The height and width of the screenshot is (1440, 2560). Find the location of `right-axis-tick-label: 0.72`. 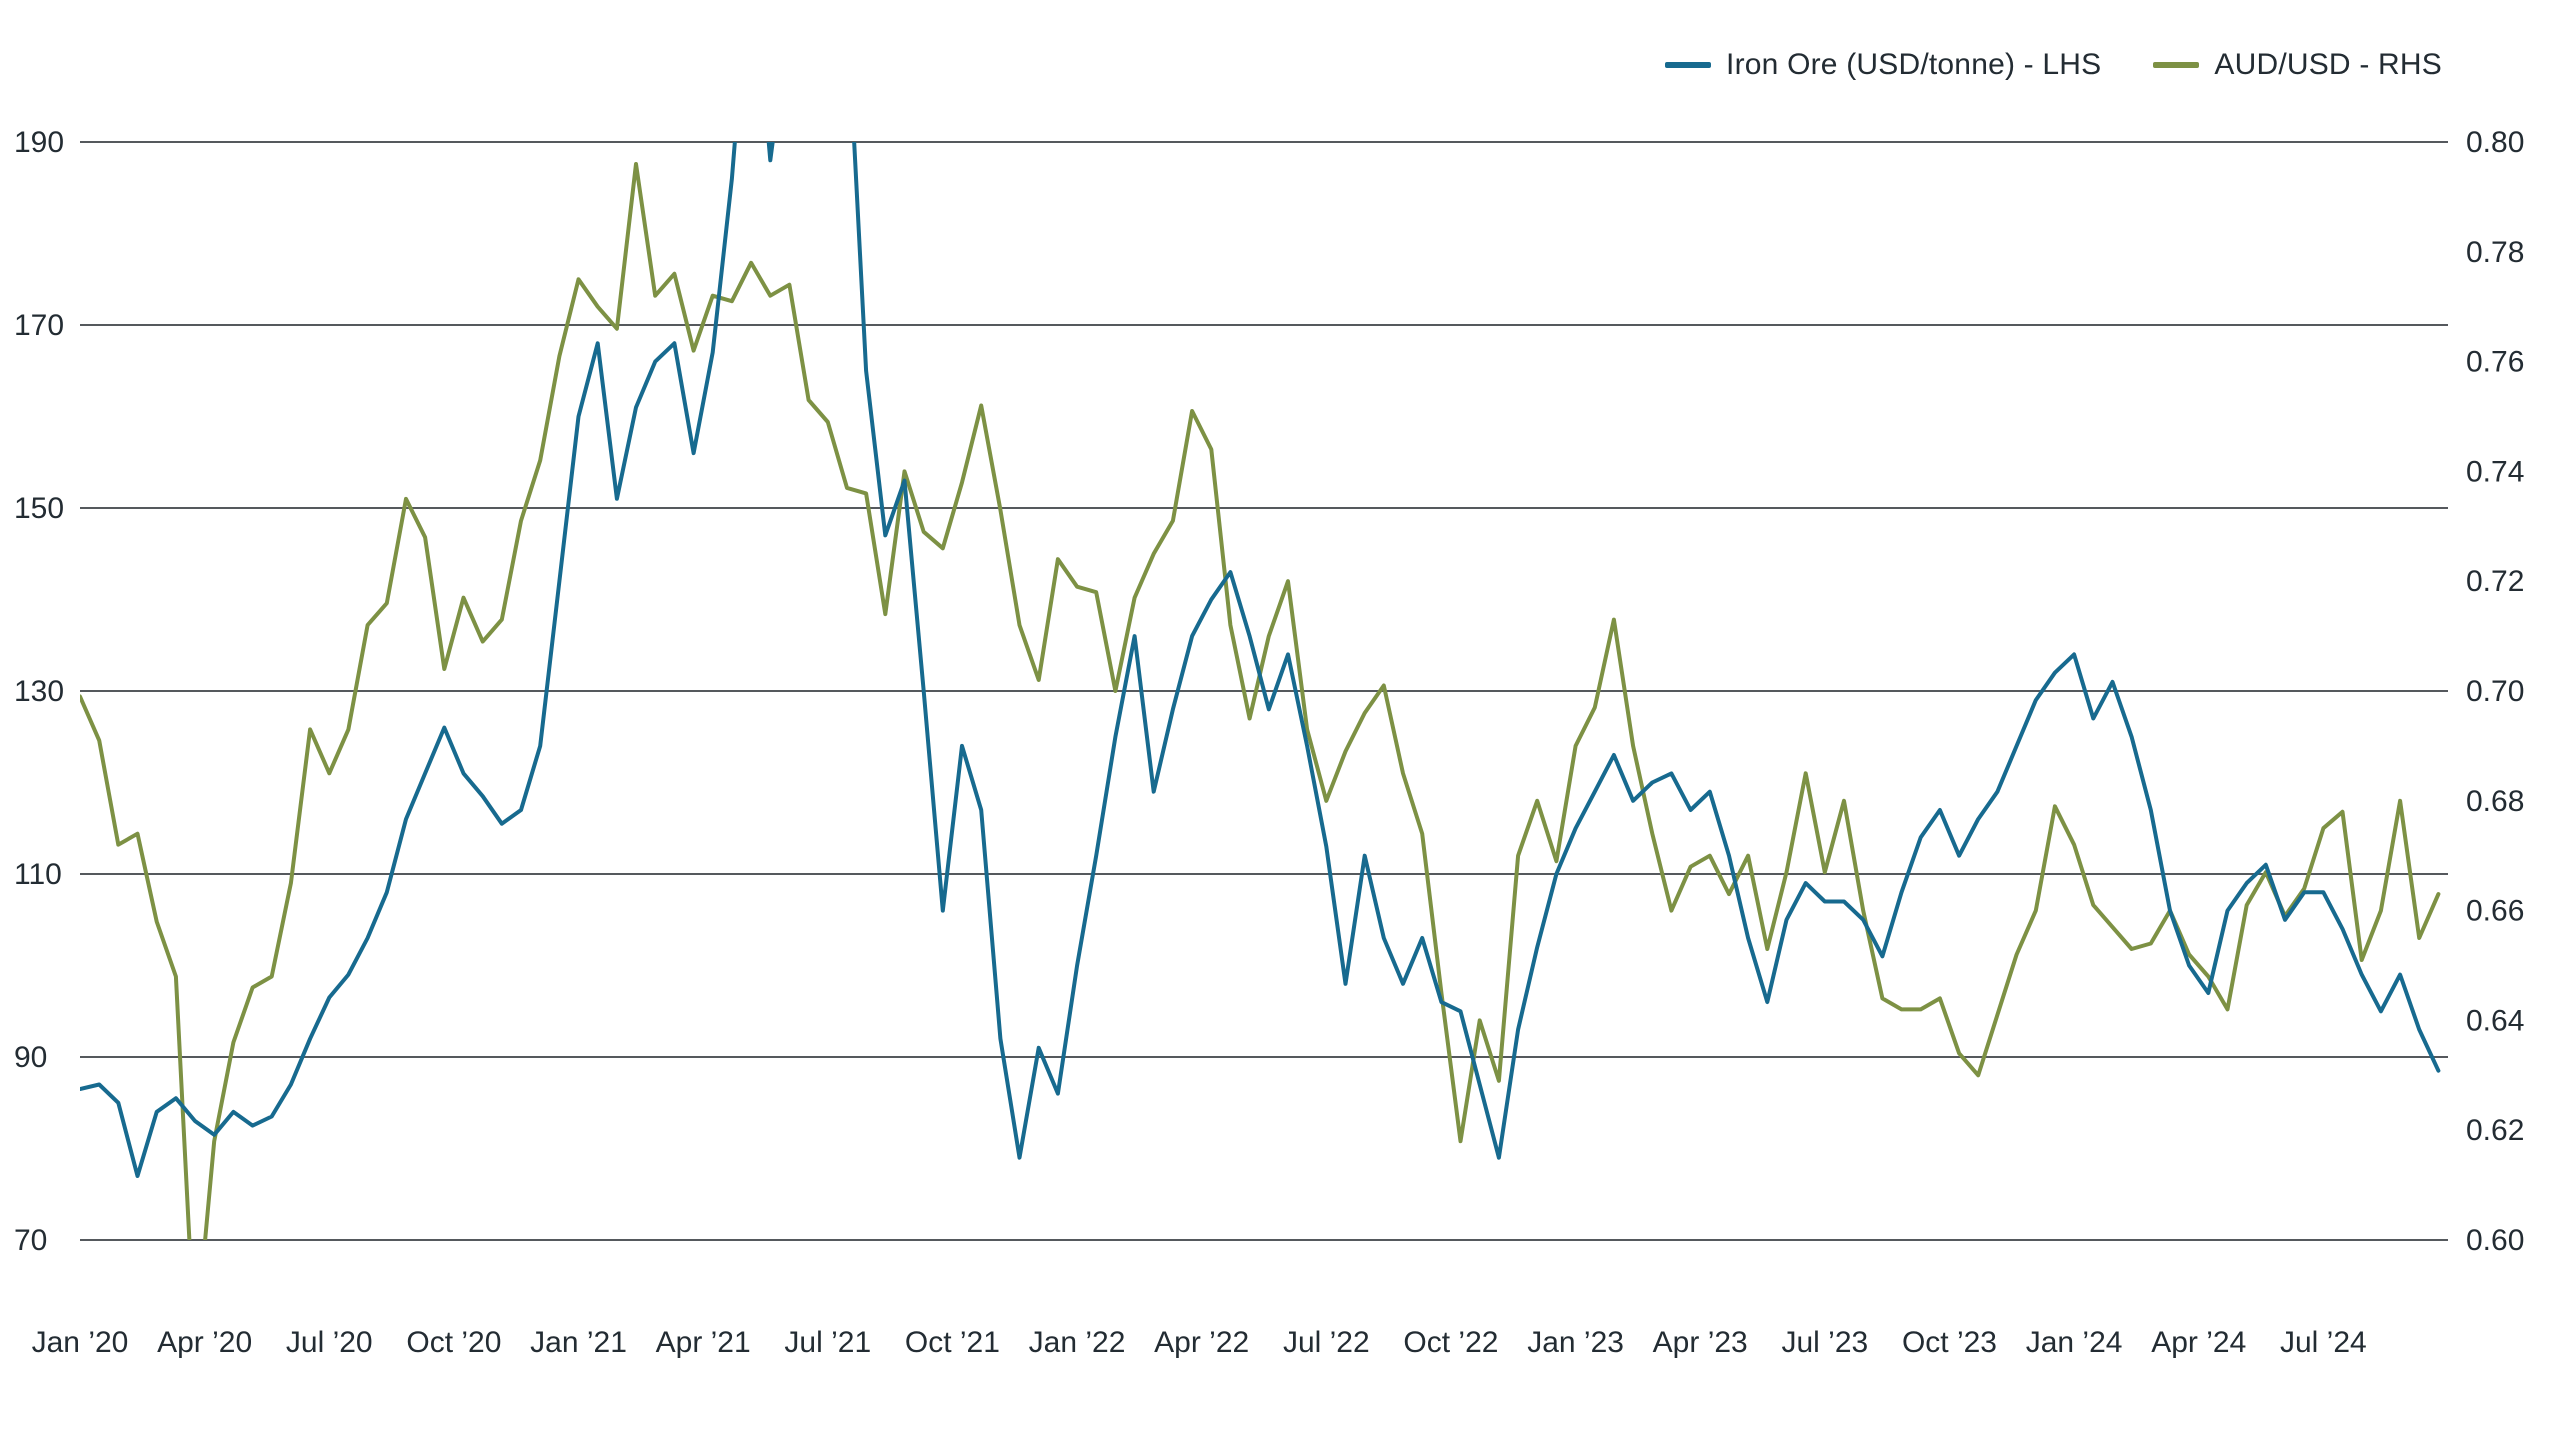

right-axis-tick-label: 0.72 is located at coordinates (2495, 581).